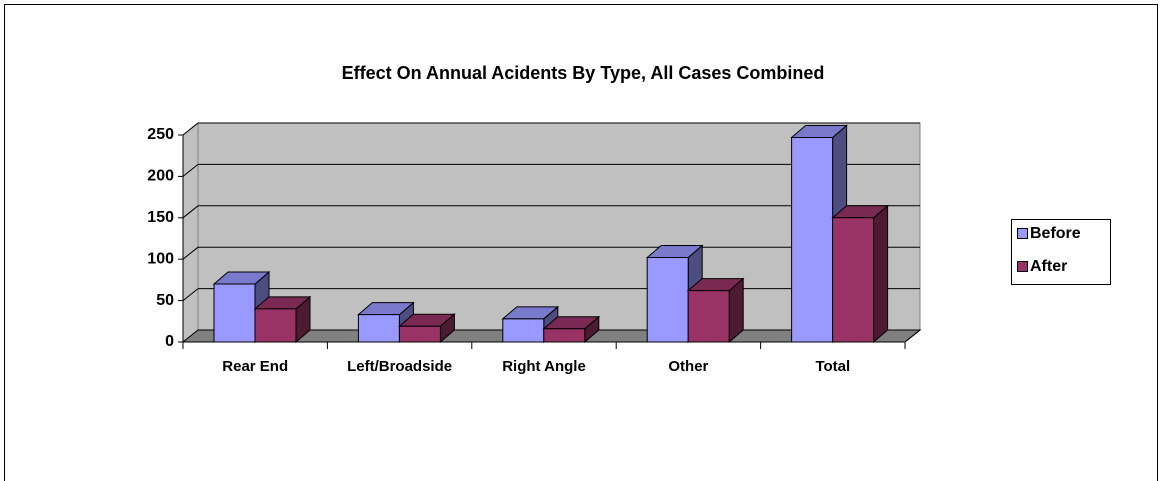  I want to click on x-axis-depth, so click(912, 336).